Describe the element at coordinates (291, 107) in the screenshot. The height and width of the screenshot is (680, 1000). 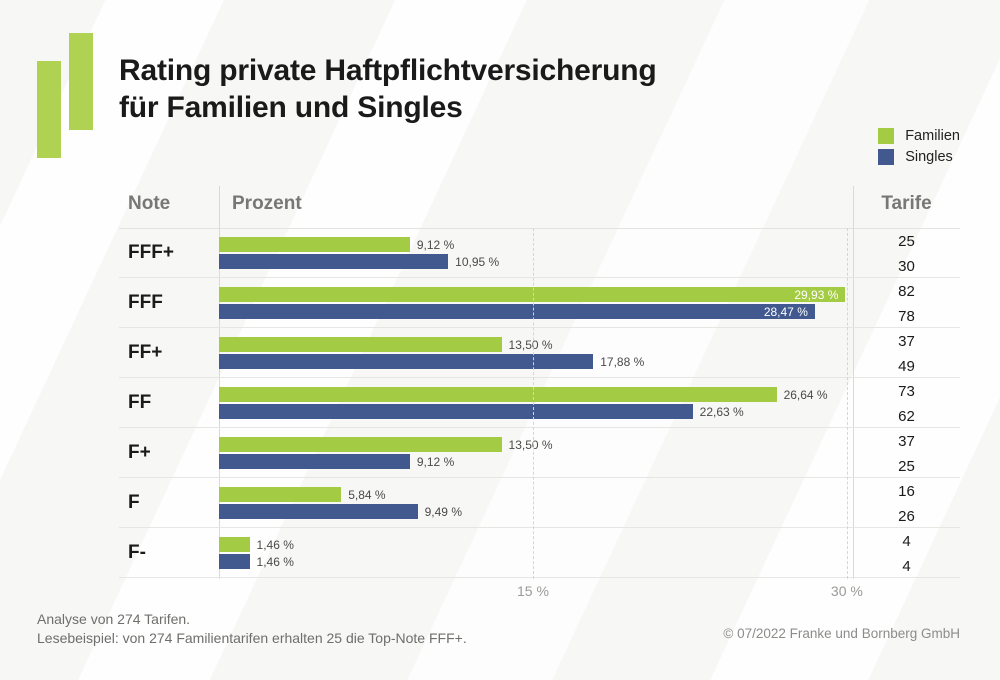
I see `page-title-line-2: für Familien und Singles` at that location.